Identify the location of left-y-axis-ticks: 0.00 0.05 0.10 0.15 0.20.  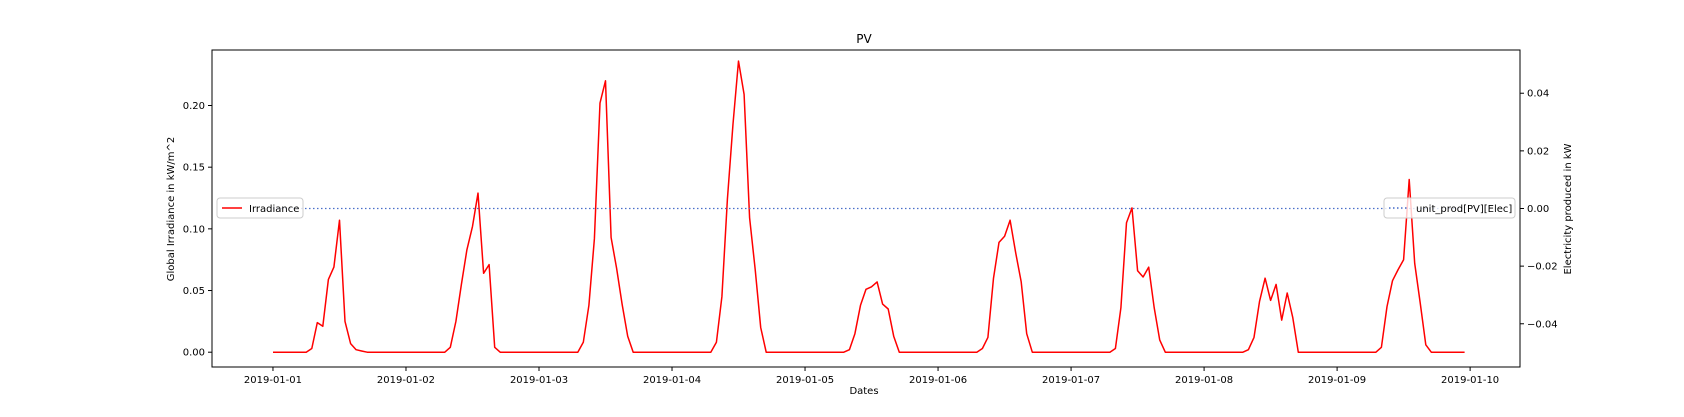
(197, 230).